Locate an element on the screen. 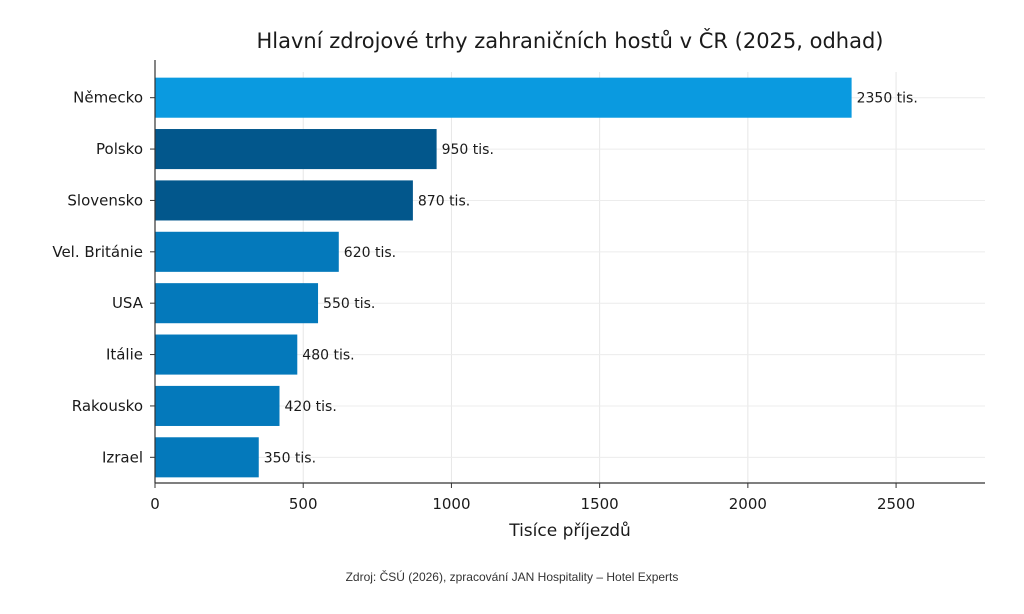 The image size is (1024, 614). category-label: Vel. Británie is located at coordinates (97, 252).